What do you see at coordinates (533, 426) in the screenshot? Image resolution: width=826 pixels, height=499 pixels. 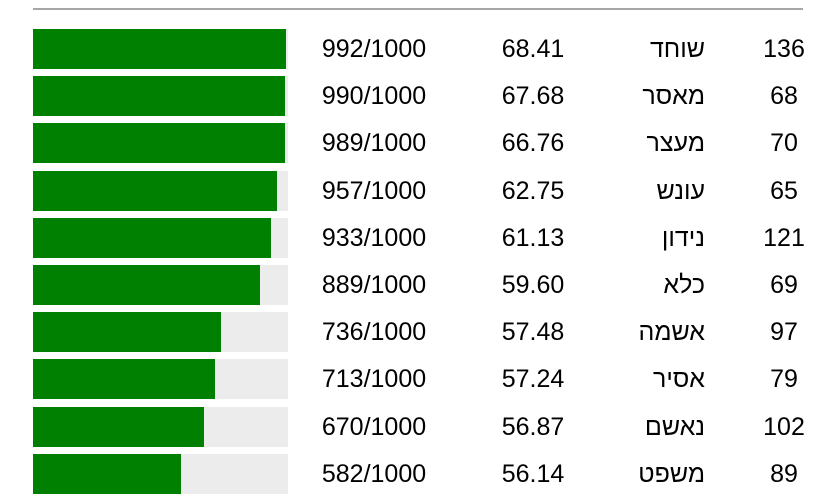 I see `score-value: 56.87` at bounding box center [533, 426].